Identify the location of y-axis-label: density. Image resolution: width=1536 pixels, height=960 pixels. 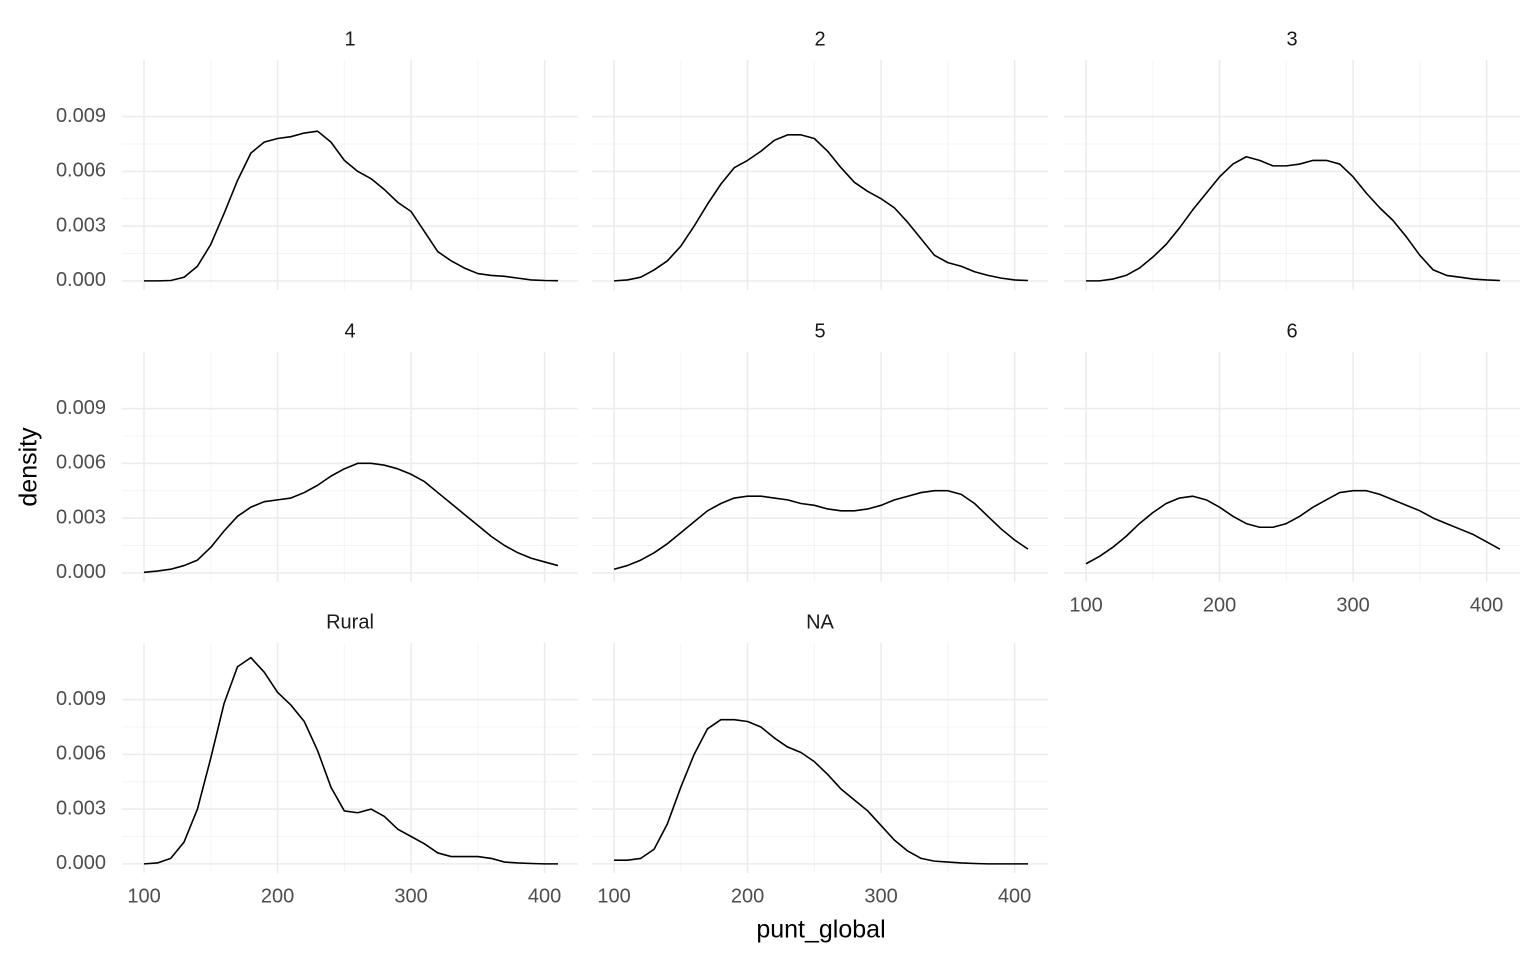
(29, 467).